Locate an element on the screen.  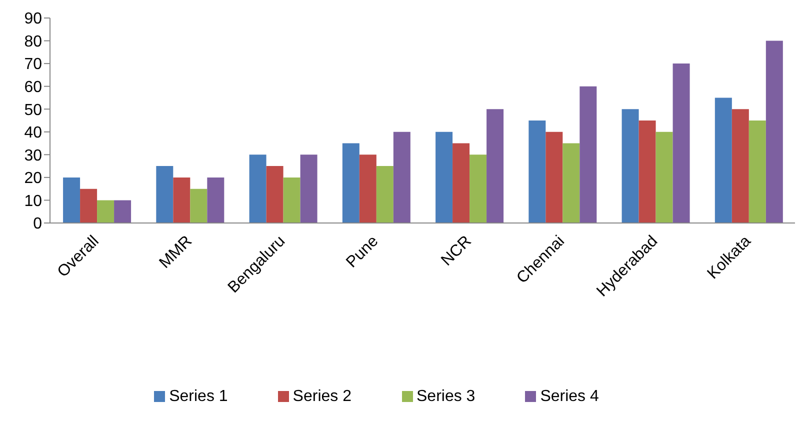
legend-label: Series 2 is located at coordinates (322, 396).